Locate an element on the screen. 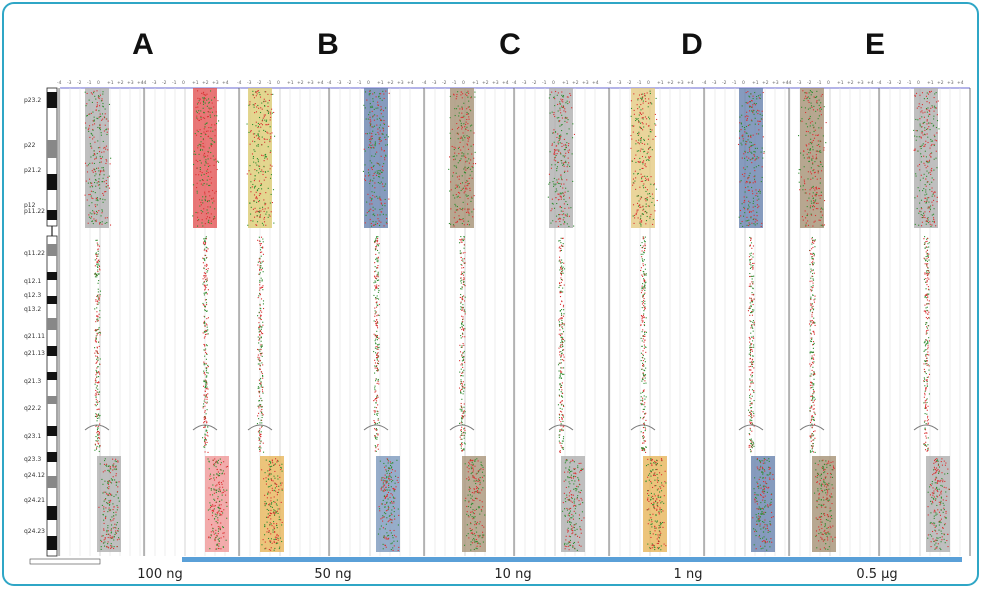  axis-tick-label: -3 is located at coordinates (69, 83).